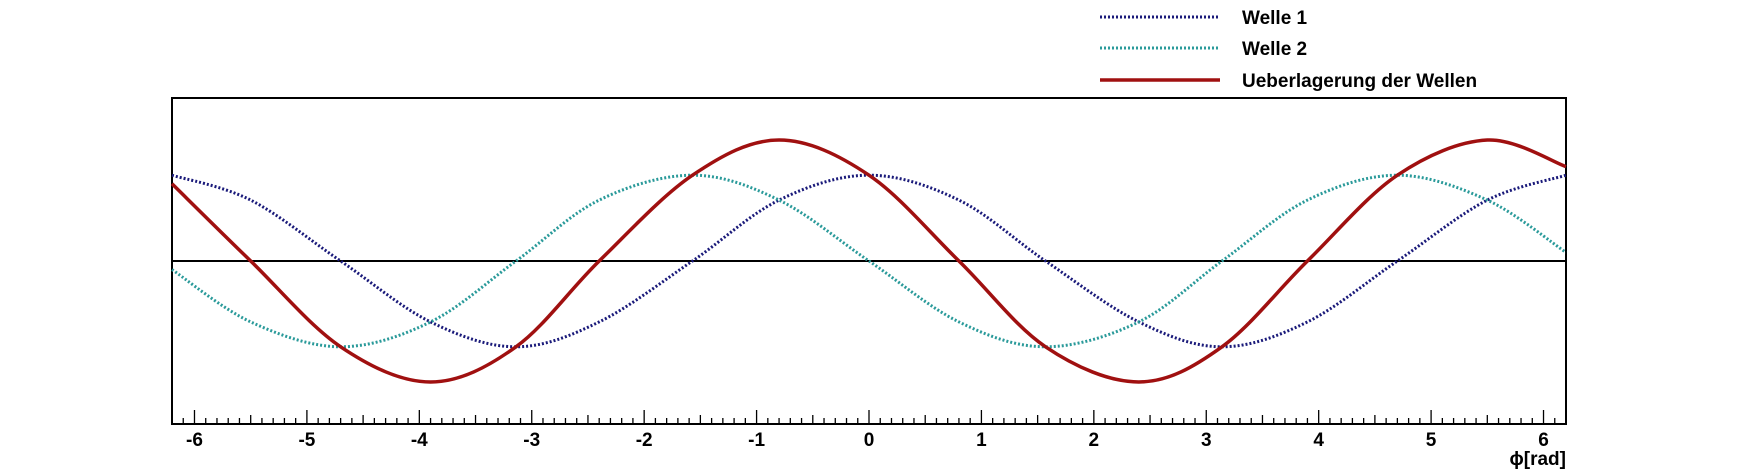 This screenshot has height=472, width=1737. What do you see at coordinates (1359, 81) in the screenshot?
I see `legend-label-ueberlagerung: Ueberlagerung der Wellen` at bounding box center [1359, 81].